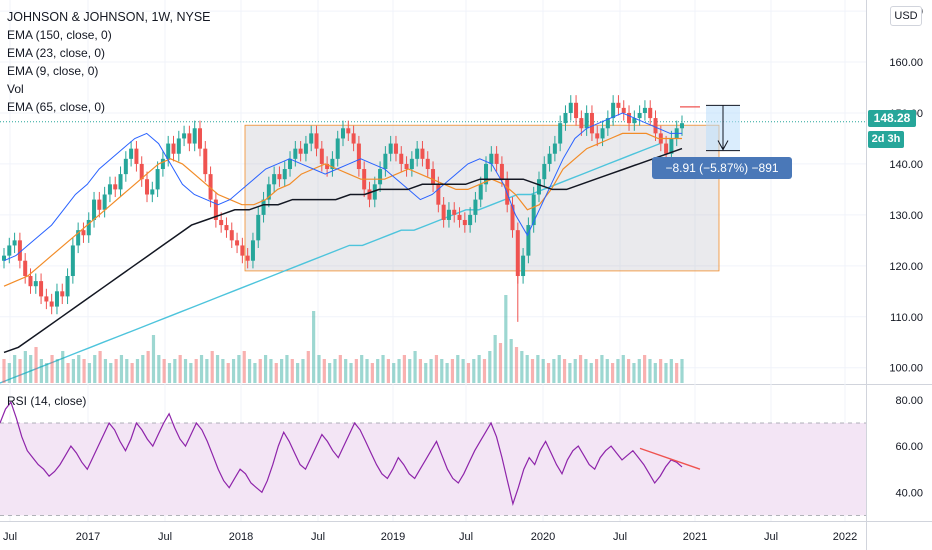  Describe the element at coordinates (695, 537) in the screenshot. I see `time-tick-label: 2021` at that location.